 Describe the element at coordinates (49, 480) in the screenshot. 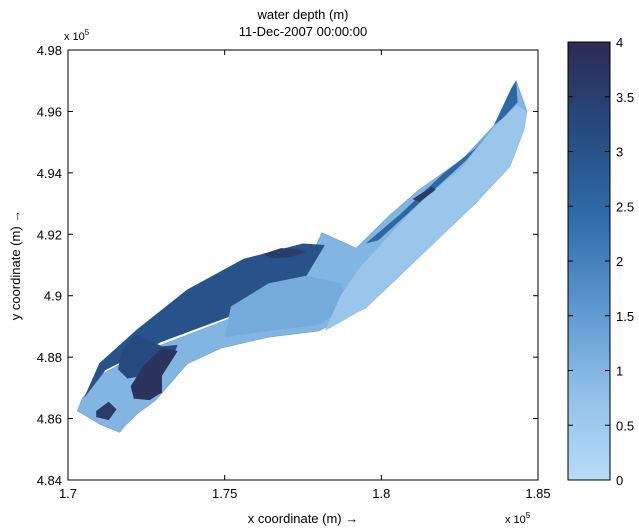

I see `y-tick-label: 4.84` at that location.